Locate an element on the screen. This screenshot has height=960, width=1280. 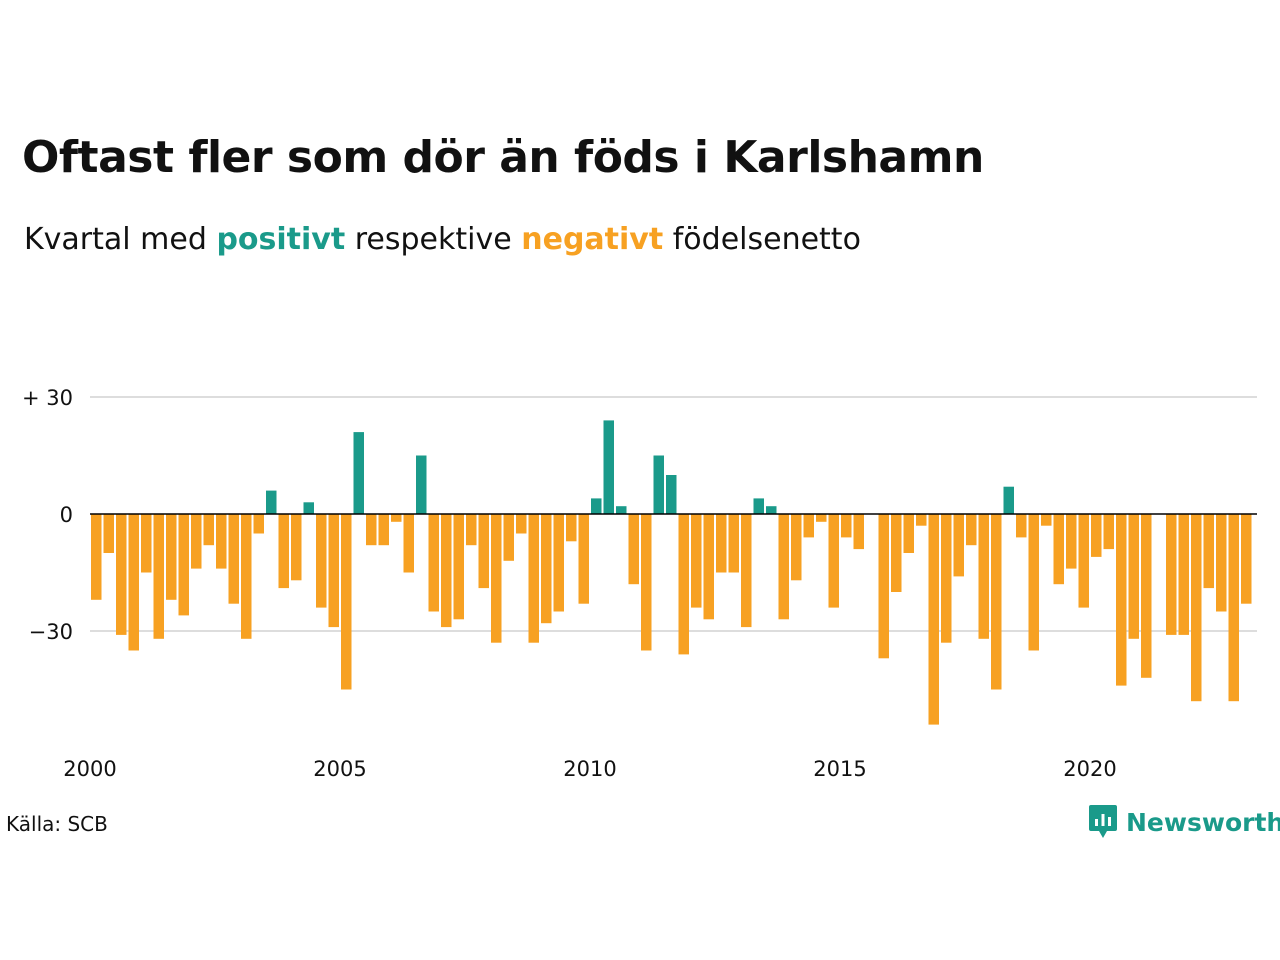
x-tick-label: 2005 is located at coordinates (339, 769).